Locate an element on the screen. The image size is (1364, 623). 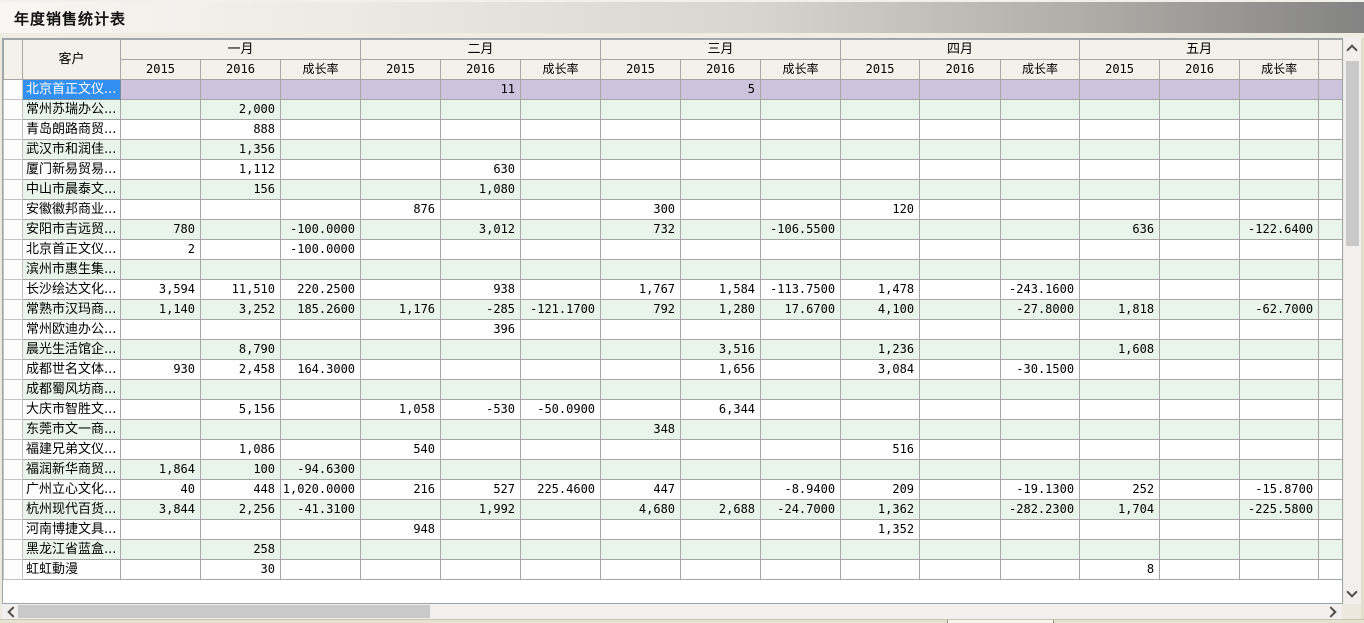
value-cell: 888 is located at coordinates (240, 129).